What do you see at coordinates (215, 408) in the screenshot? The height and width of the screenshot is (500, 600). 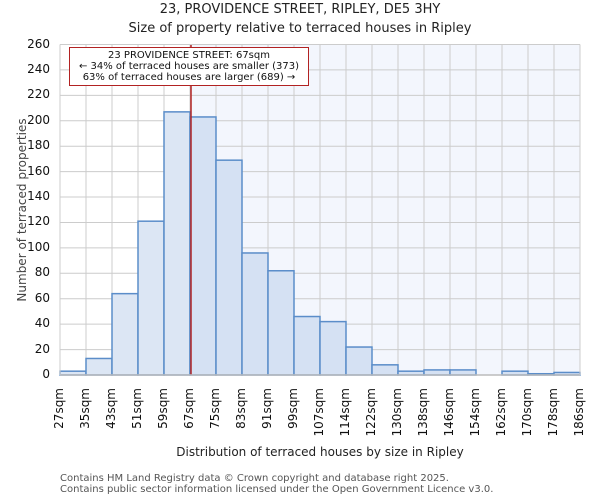 I see `x-tick-label: 75sqm` at bounding box center [215, 408].